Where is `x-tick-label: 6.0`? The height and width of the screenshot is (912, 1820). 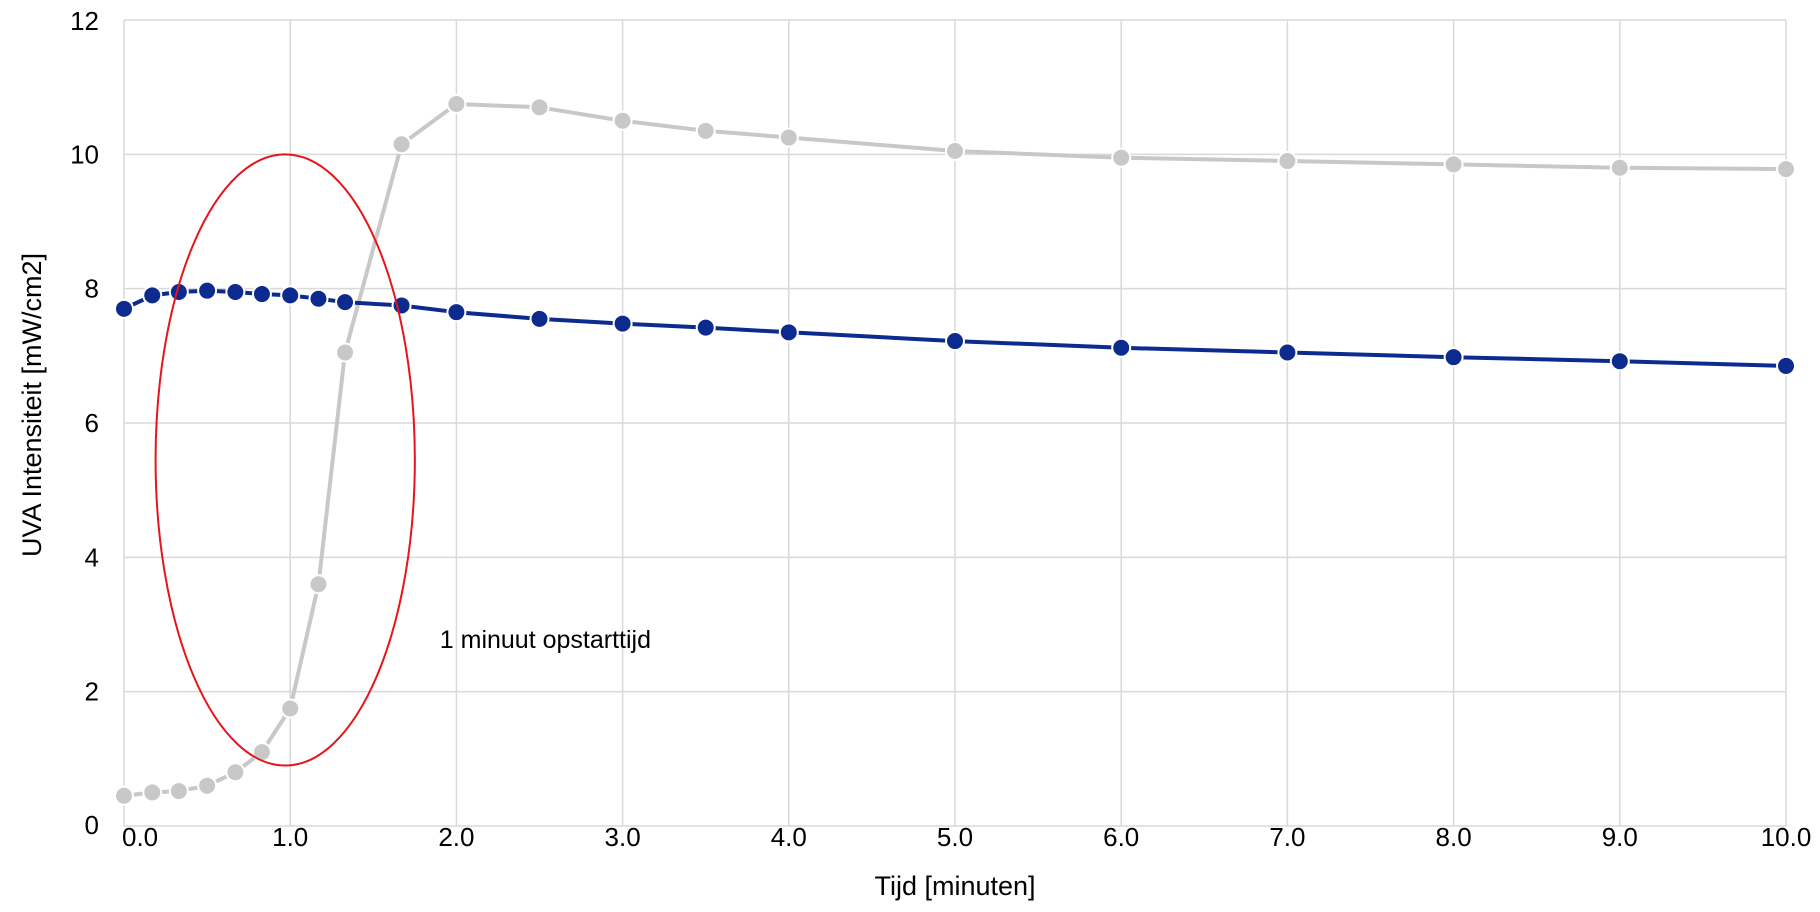
x-tick-label: 6.0 is located at coordinates (1121, 837).